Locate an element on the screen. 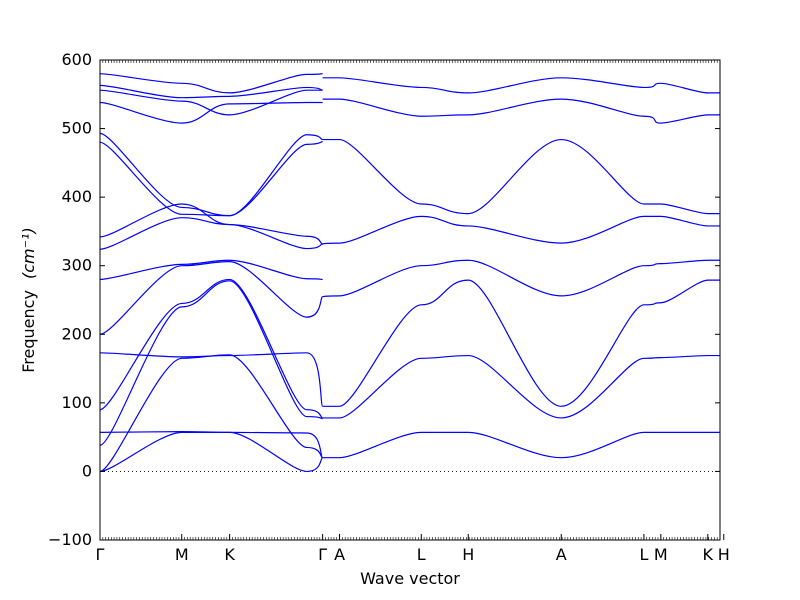 The width and height of the screenshot is (800, 600). y-axis-label: Frequency (cm⁻¹) is located at coordinates (28, 299).